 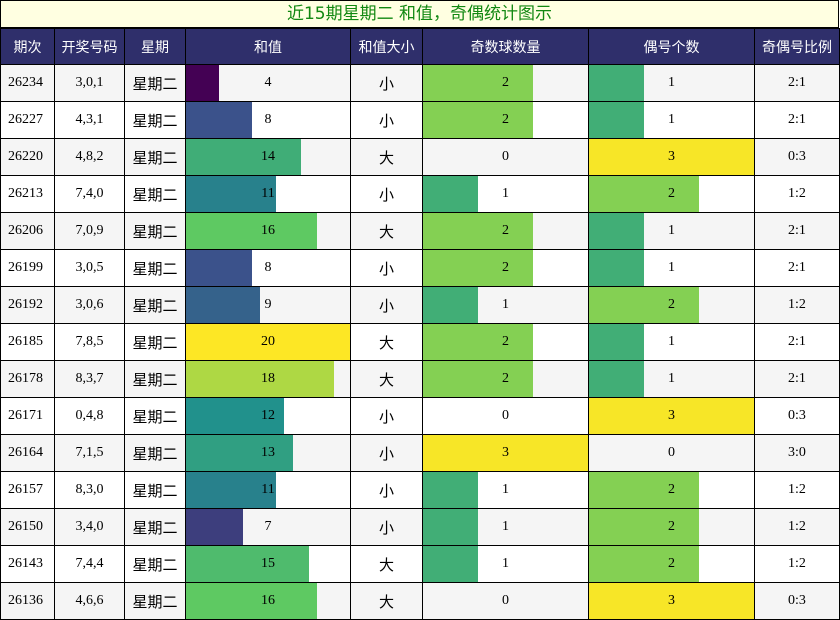 I want to click on table-row: 26213 7,4,0 星期二 11 小 1 2 1:2, so click(x=420, y=194).